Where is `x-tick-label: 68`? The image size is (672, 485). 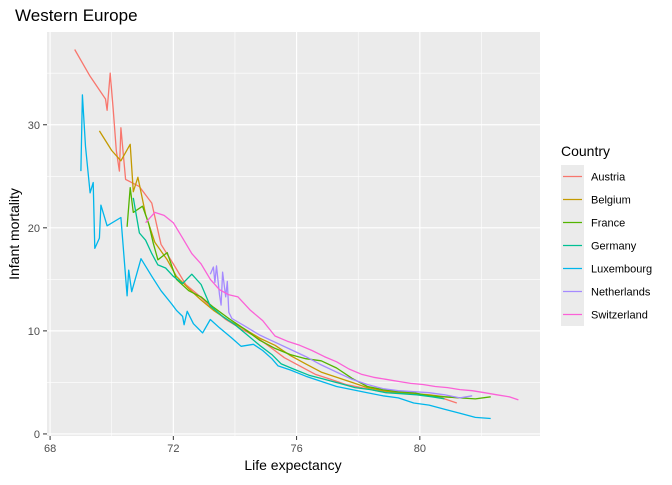
x-tick-label: 68 is located at coordinates (50, 449).